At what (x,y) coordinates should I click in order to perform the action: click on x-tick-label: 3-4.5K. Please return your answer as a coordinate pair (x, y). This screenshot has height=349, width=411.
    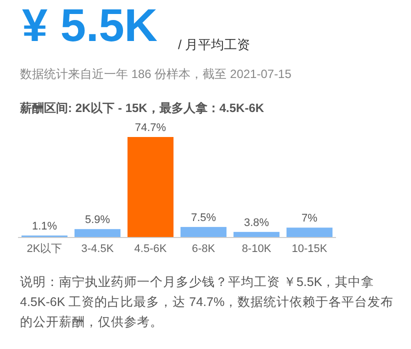
    Looking at the image, I should click on (97, 249).